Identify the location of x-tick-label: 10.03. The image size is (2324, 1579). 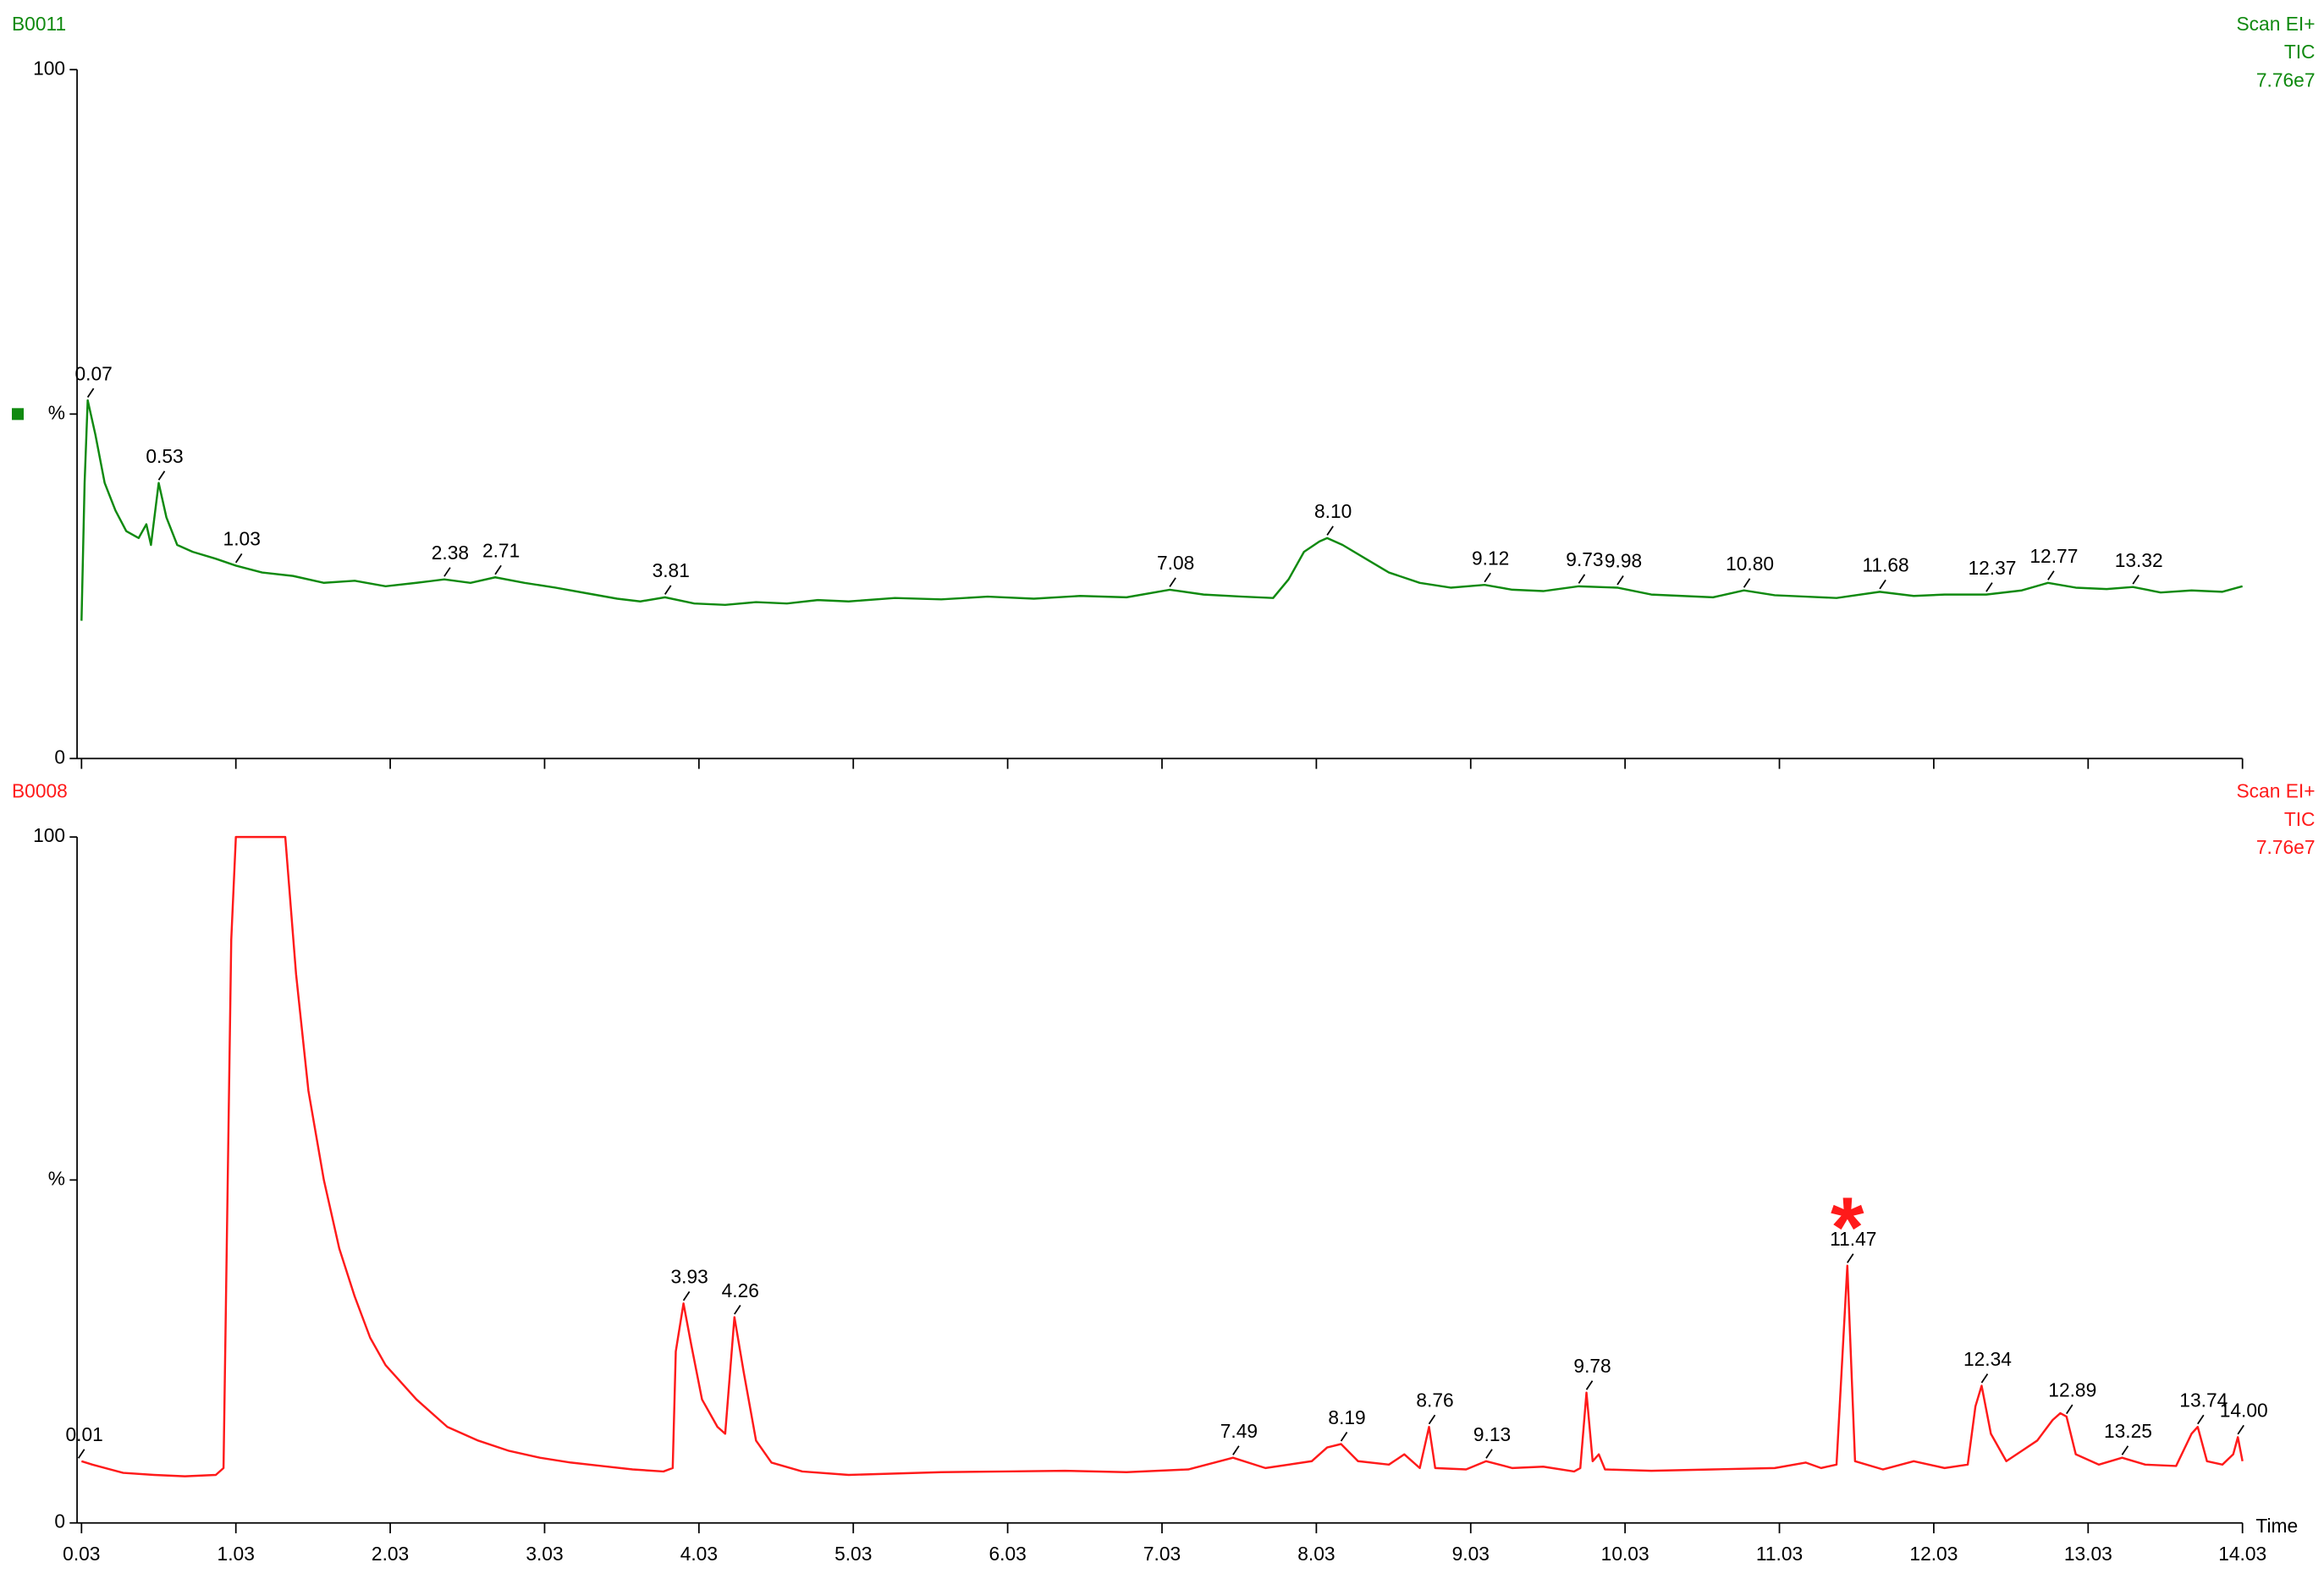
(1625, 1554).